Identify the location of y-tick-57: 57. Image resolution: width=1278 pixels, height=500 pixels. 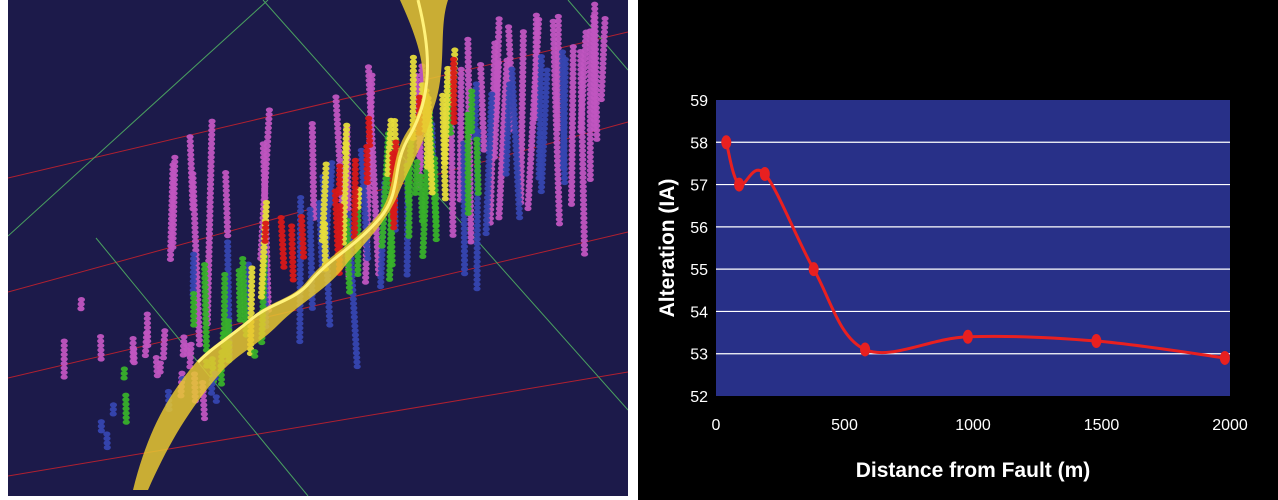
(699, 186).